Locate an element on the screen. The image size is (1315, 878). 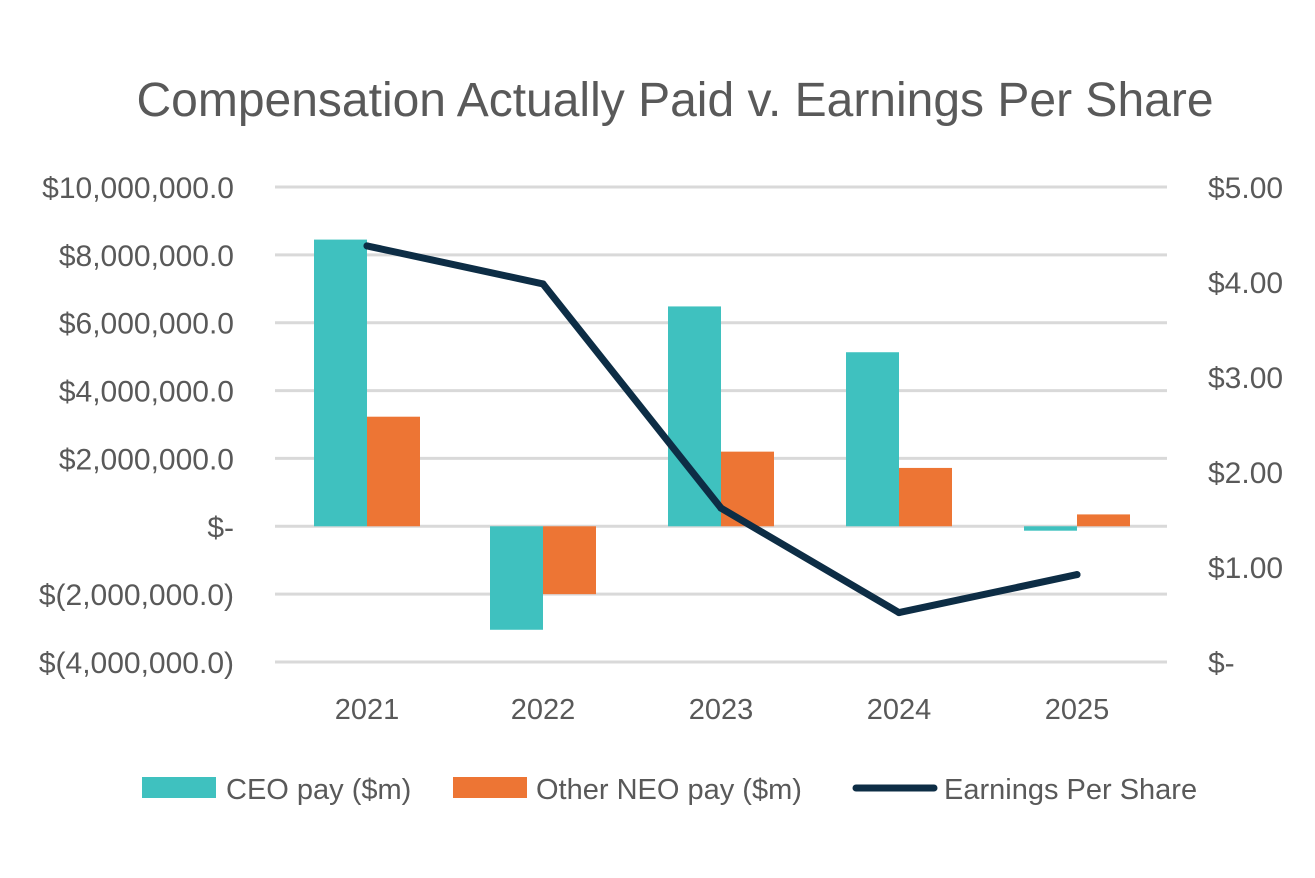
left-y-tick-label: $(2,000,000.0) is located at coordinates (136, 595).